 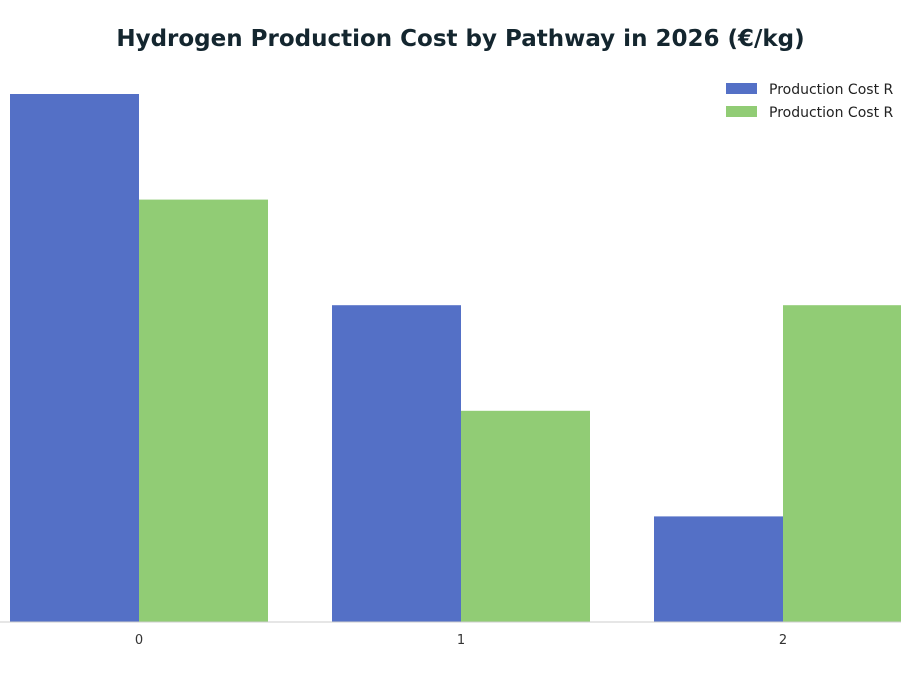 I want to click on x-axis-ticks: 0 1 2, so click(x=461, y=640).